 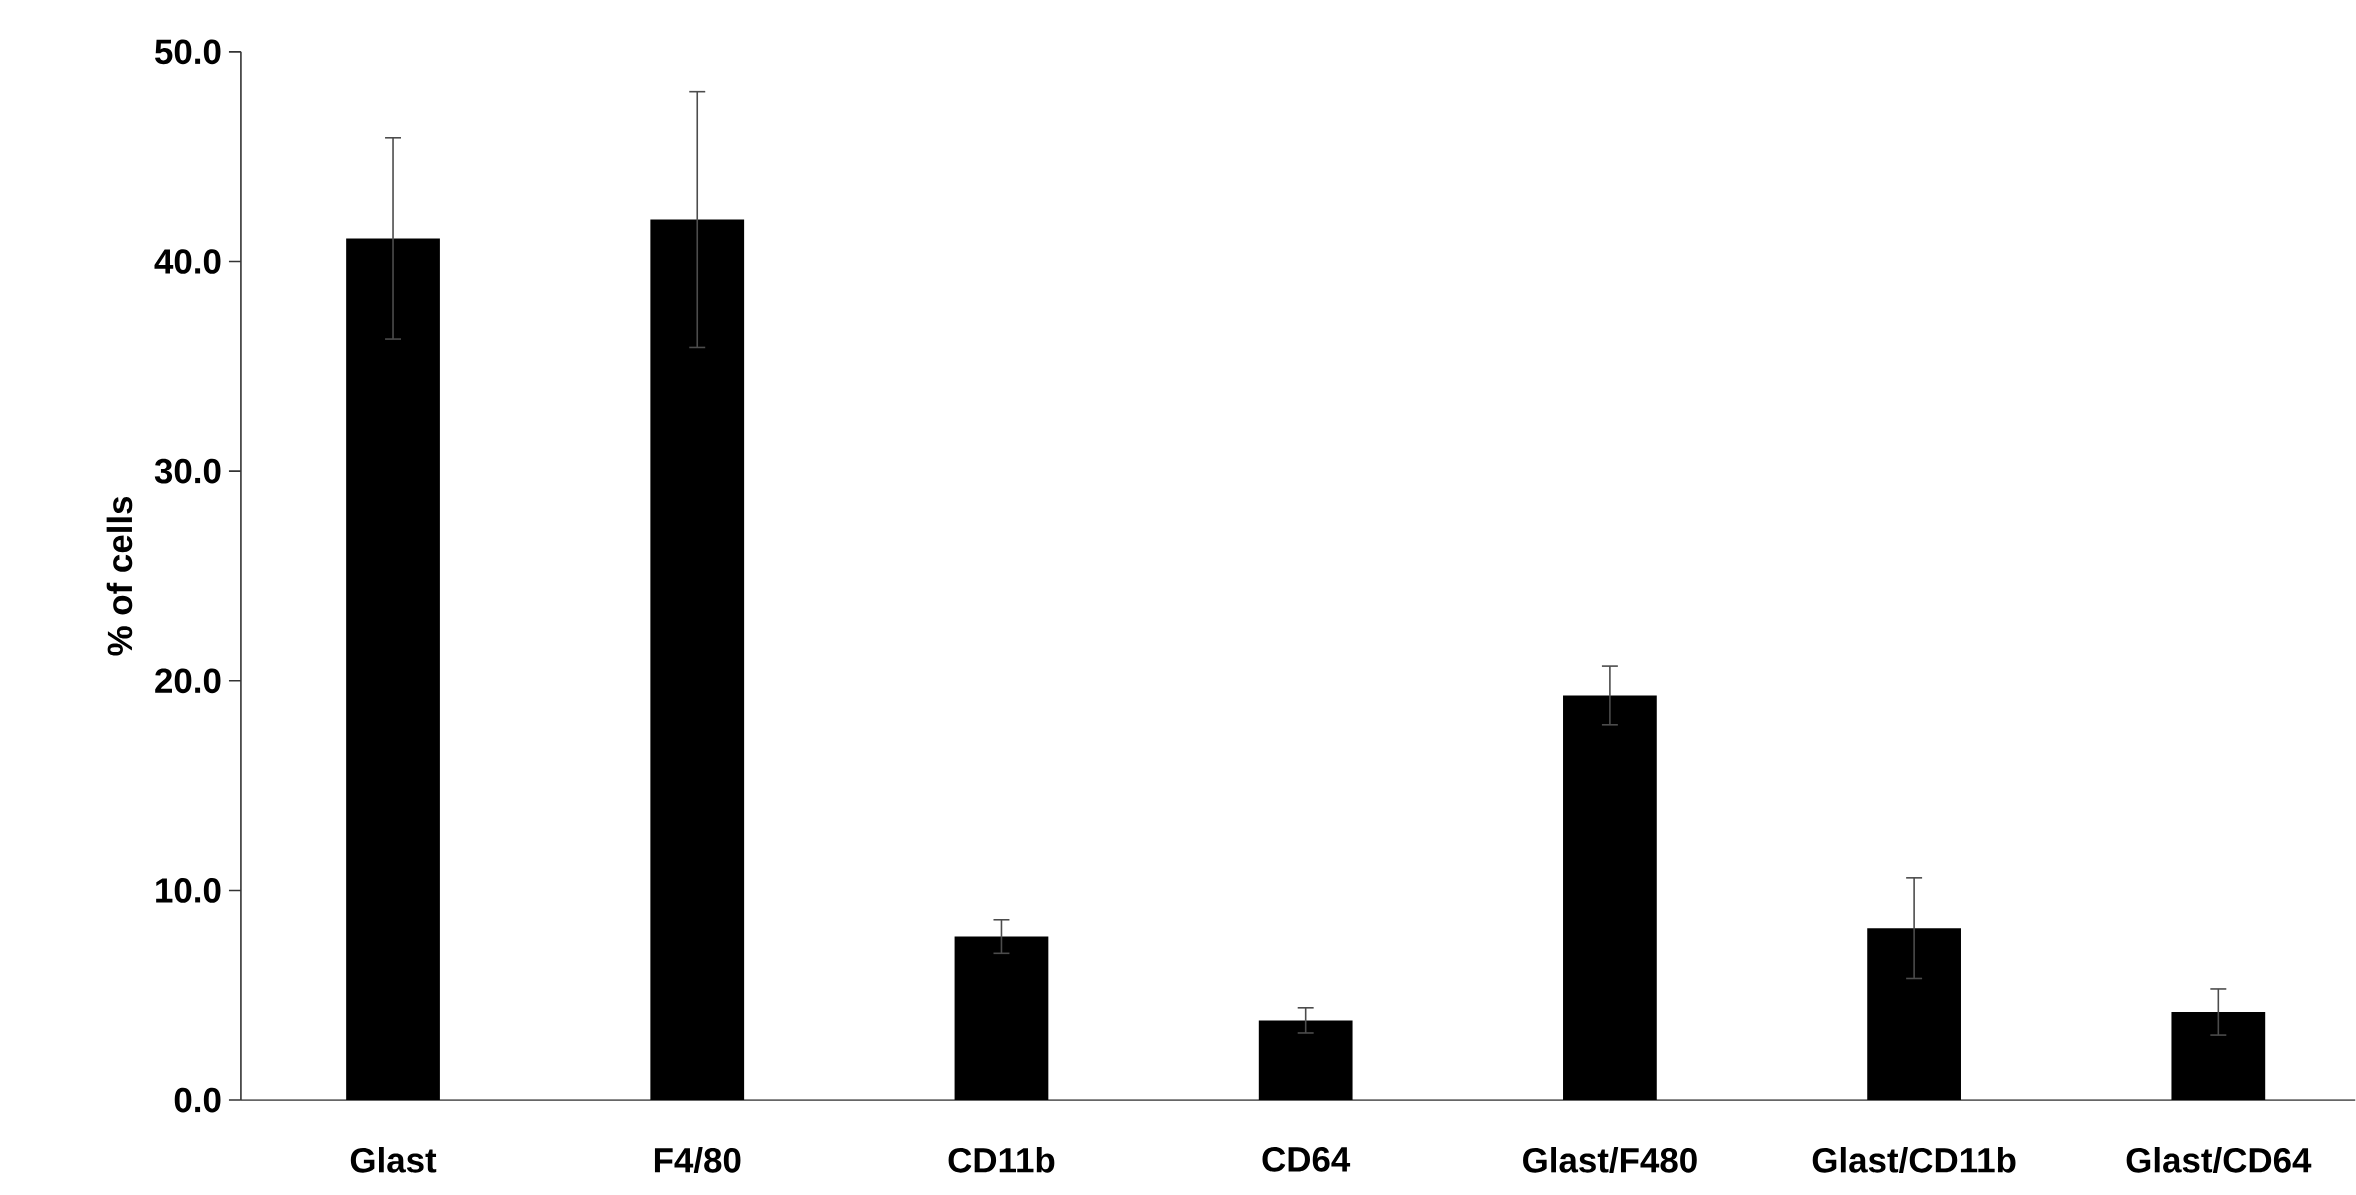 What do you see at coordinates (188, 681) in the screenshot?
I see `y-tick-label: 20.0` at bounding box center [188, 681].